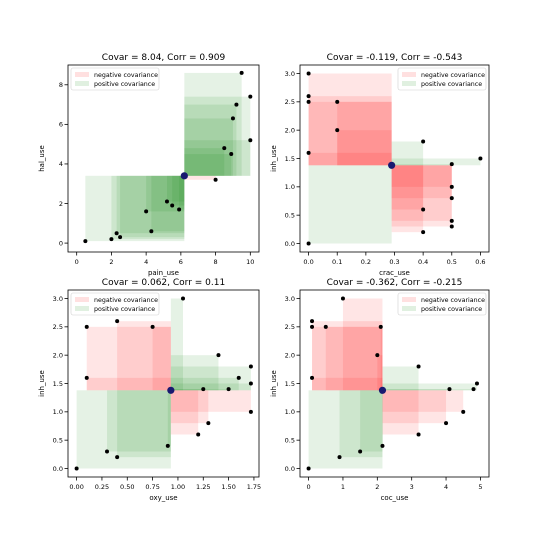  Describe the element at coordinates (452, 262) in the screenshot. I see `x-tick-label: 0.5` at that location.